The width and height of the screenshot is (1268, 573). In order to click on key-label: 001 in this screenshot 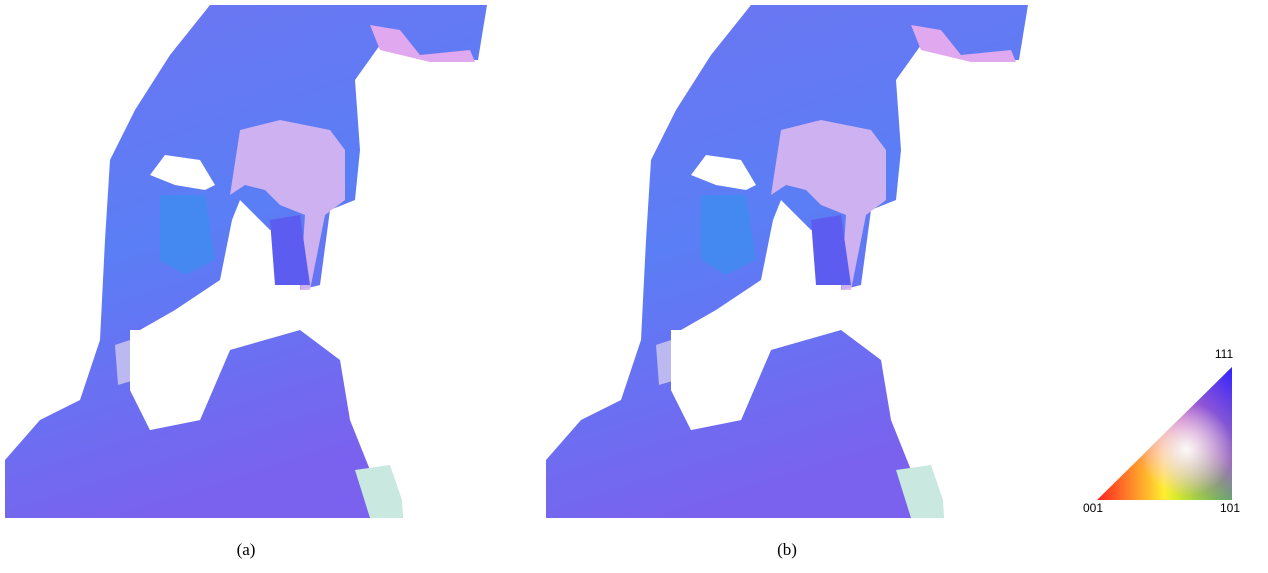, I will do `click(1093, 508)`.